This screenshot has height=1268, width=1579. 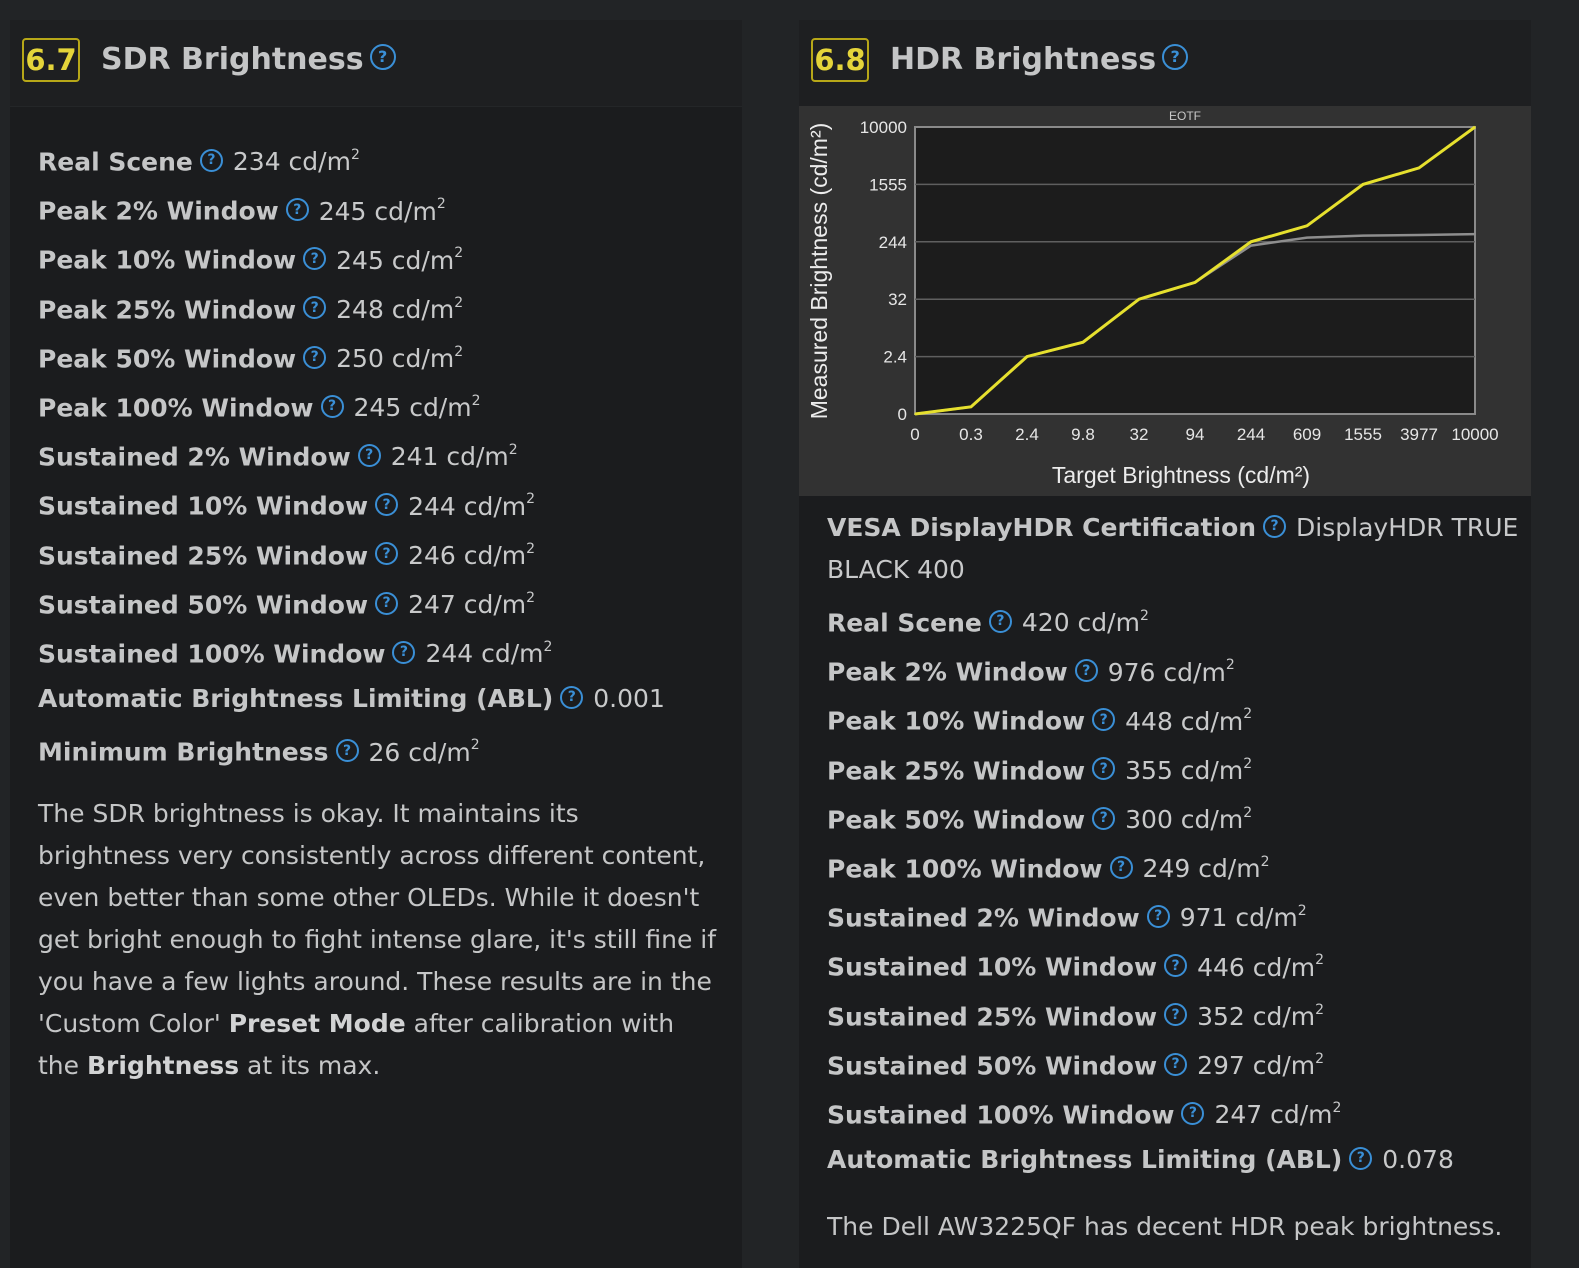 What do you see at coordinates (1201, 869) in the screenshot?
I see `measurement-value-text: 249 cd/m` at bounding box center [1201, 869].